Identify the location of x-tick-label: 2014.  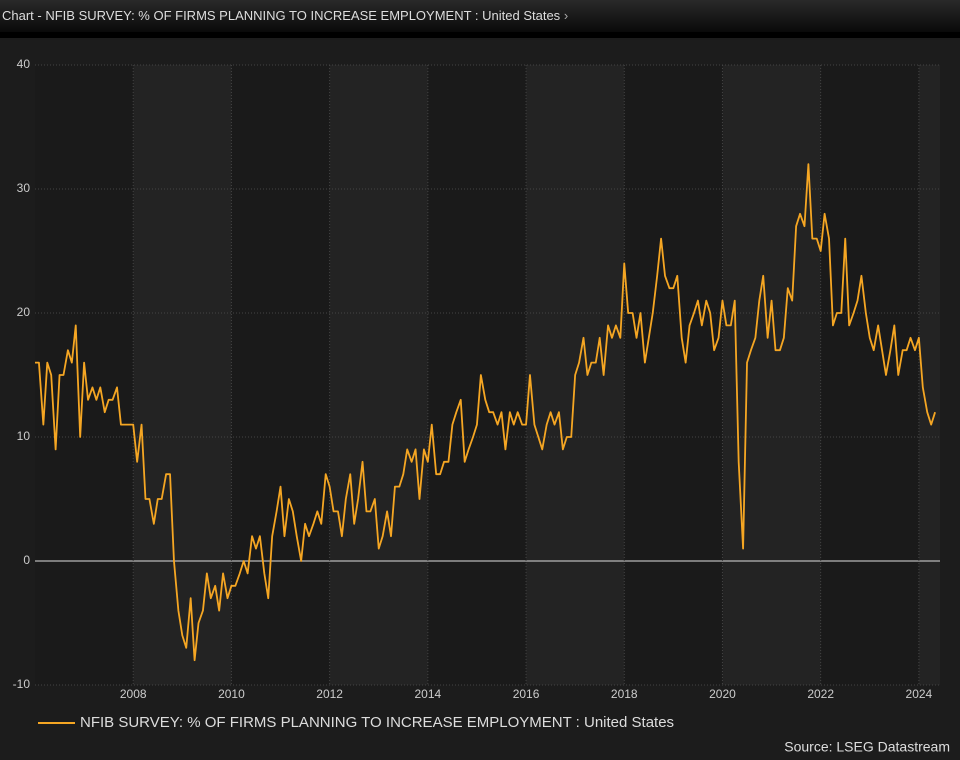
(427, 694).